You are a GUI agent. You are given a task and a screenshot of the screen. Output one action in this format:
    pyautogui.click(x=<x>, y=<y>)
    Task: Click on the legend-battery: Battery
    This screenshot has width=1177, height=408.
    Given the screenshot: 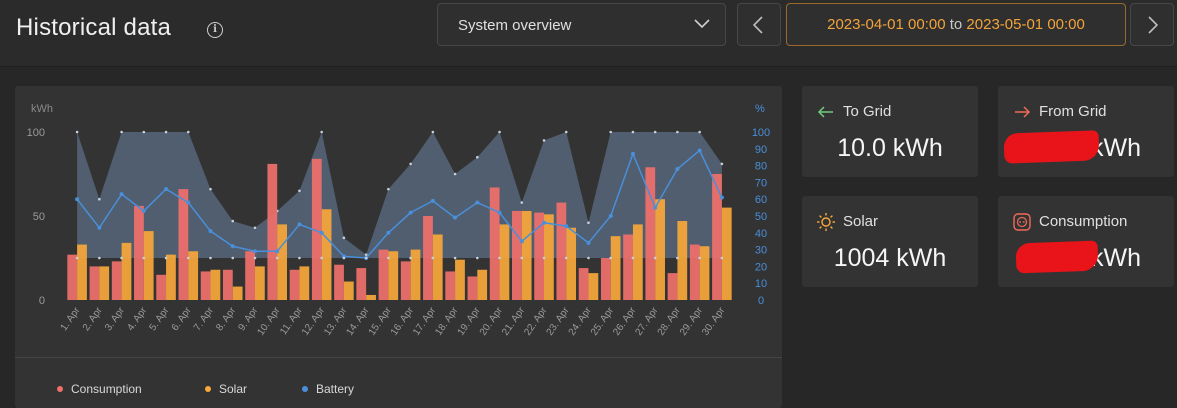 What is the action you would take?
    pyautogui.click(x=328, y=389)
    